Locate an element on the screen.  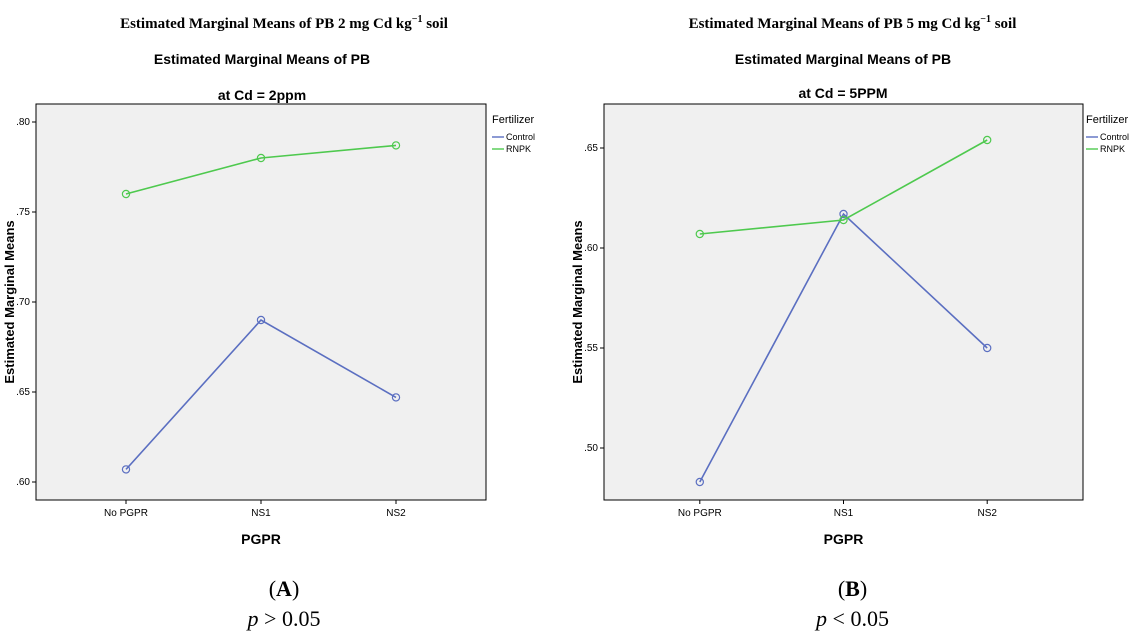
panel-letter-text: A is located at coordinates (284, 588).